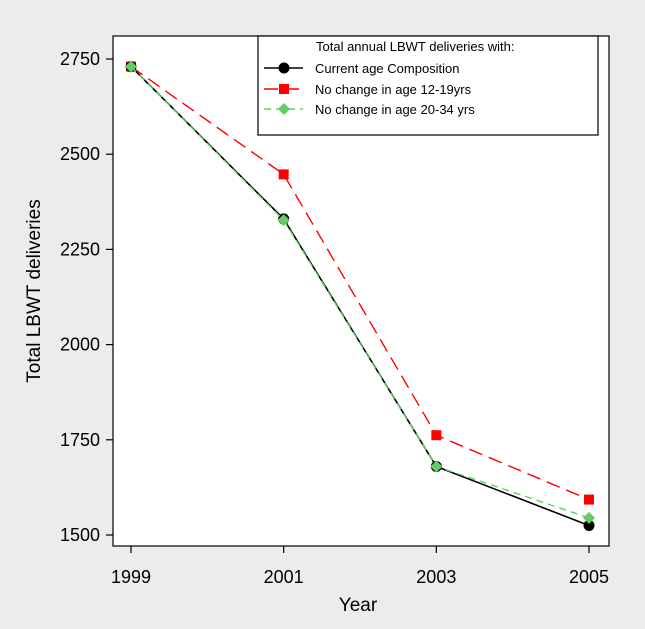 This screenshot has width=645, height=629. I want to click on legend-label: No change in age 20-34 yrs, so click(395, 109).